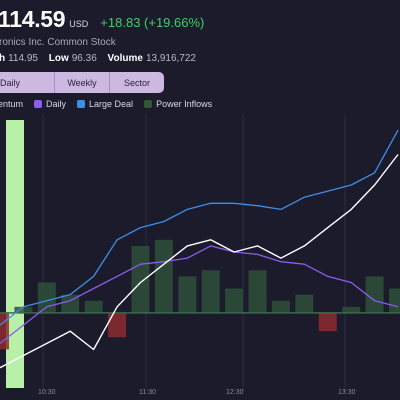 This screenshot has height=400, width=400. I want to click on legend-item-power-inflows: Power Inflows, so click(178, 104).